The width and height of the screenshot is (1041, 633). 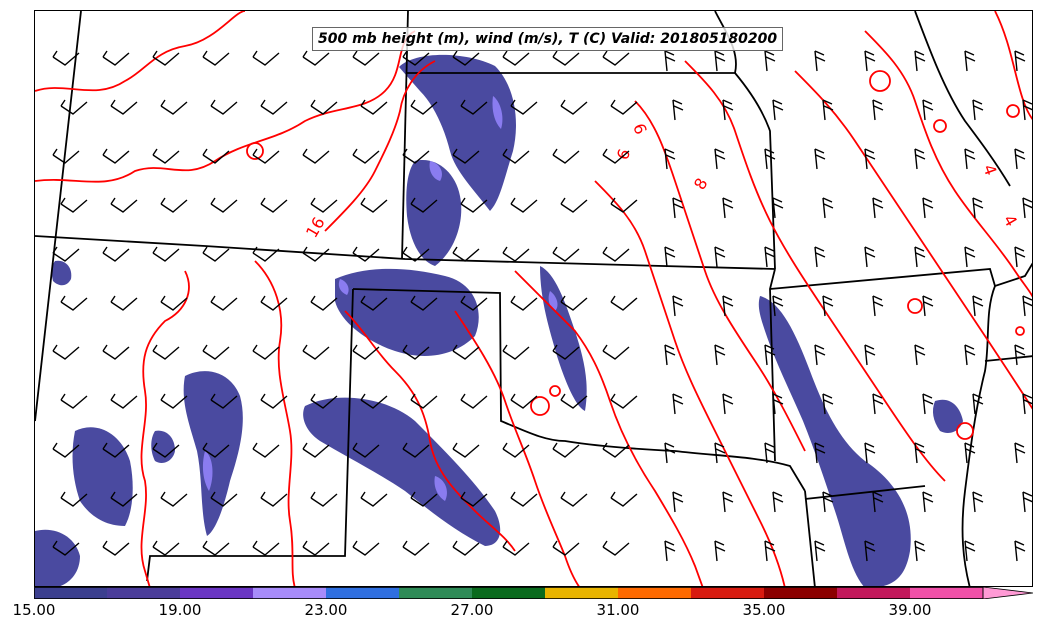 What do you see at coordinates (910, 610) in the screenshot?
I see `colorbar-tick-label: 39.00` at bounding box center [910, 610].